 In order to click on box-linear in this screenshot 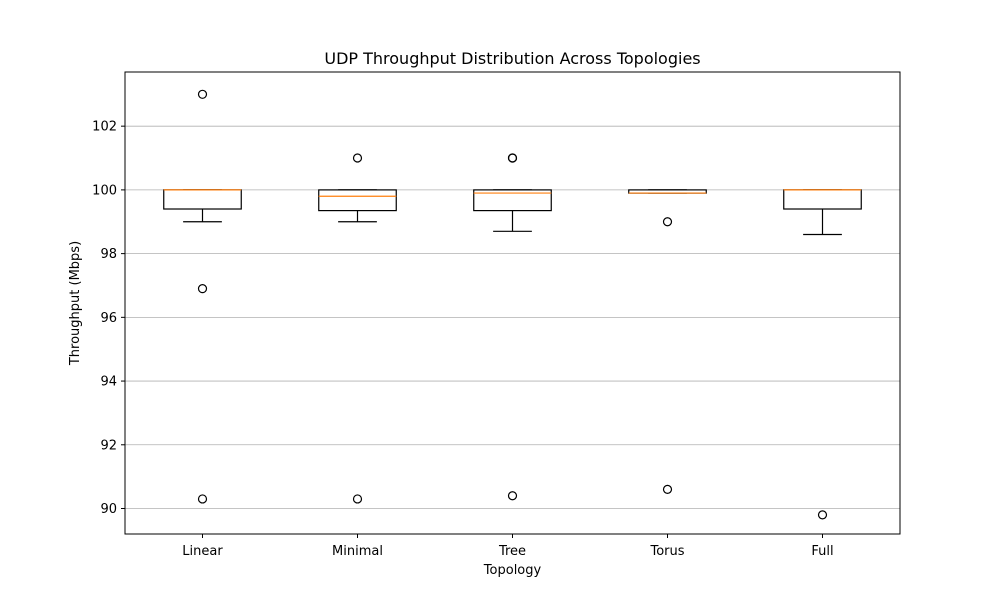, I will do `click(202, 296)`.